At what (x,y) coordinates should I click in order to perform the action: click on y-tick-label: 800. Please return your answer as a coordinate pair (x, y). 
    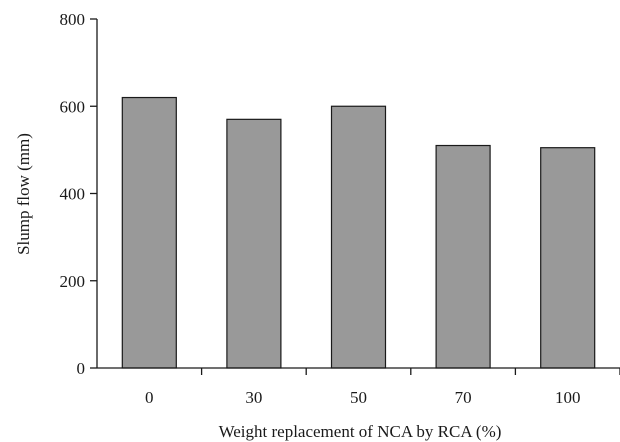
    Looking at the image, I should click on (73, 19).